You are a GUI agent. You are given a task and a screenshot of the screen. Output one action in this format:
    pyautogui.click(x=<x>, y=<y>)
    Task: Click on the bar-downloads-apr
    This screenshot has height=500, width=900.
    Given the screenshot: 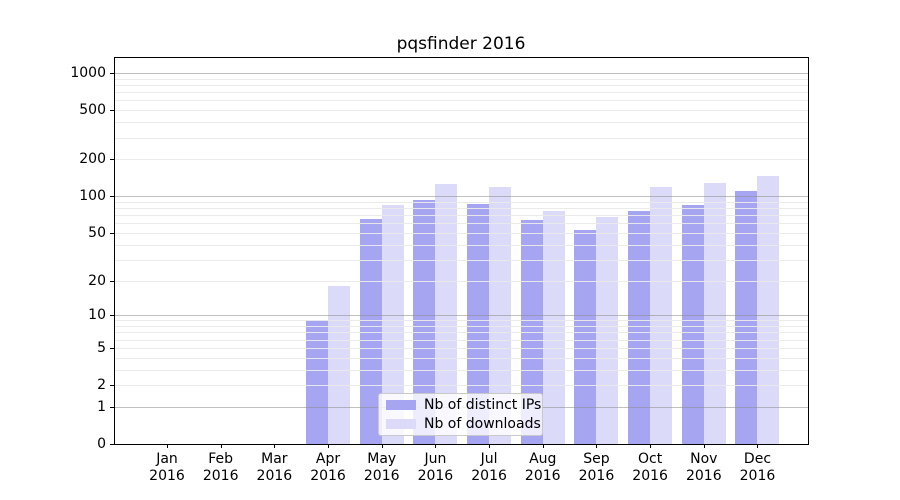 What is the action you would take?
    pyautogui.click(x=339, y=364)
    